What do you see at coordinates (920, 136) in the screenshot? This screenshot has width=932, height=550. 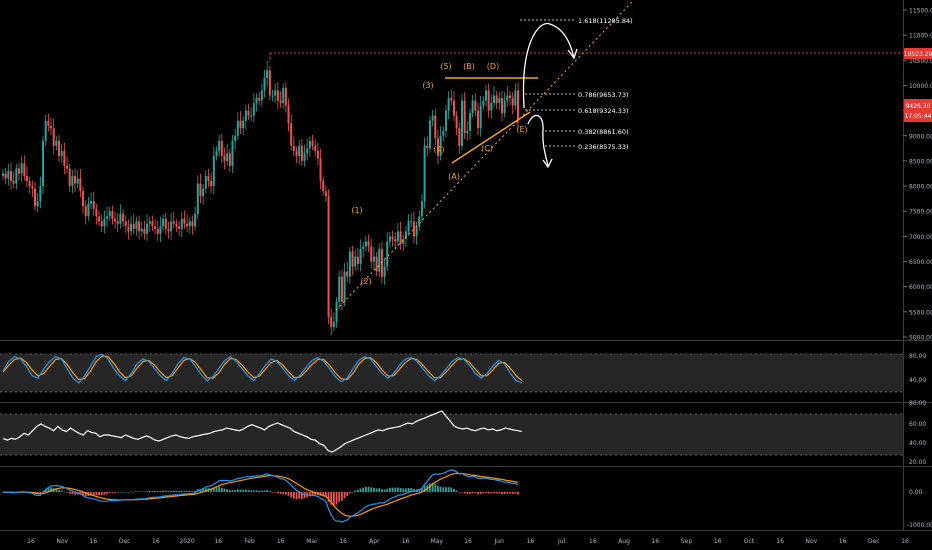 I see `price-tick-label: 9000.00` at bounding box center [920, 136].